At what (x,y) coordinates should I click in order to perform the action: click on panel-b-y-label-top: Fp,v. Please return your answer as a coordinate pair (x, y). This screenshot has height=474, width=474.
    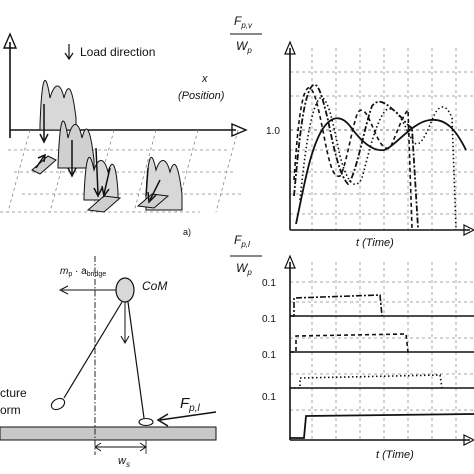
    Looking at the image, I should click on (243, 22).